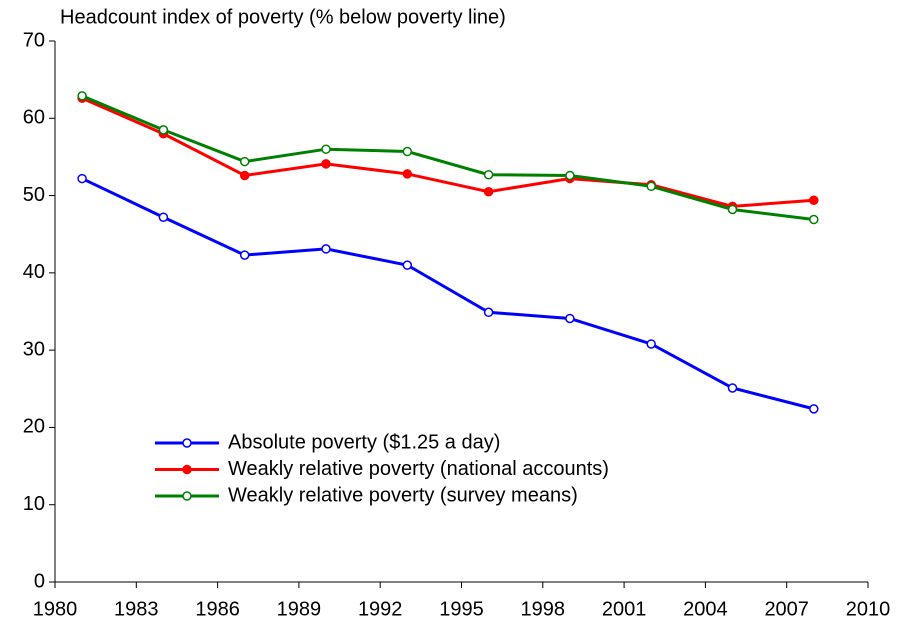  I want to click on x-tick-label: 2004, so click(705, 609).